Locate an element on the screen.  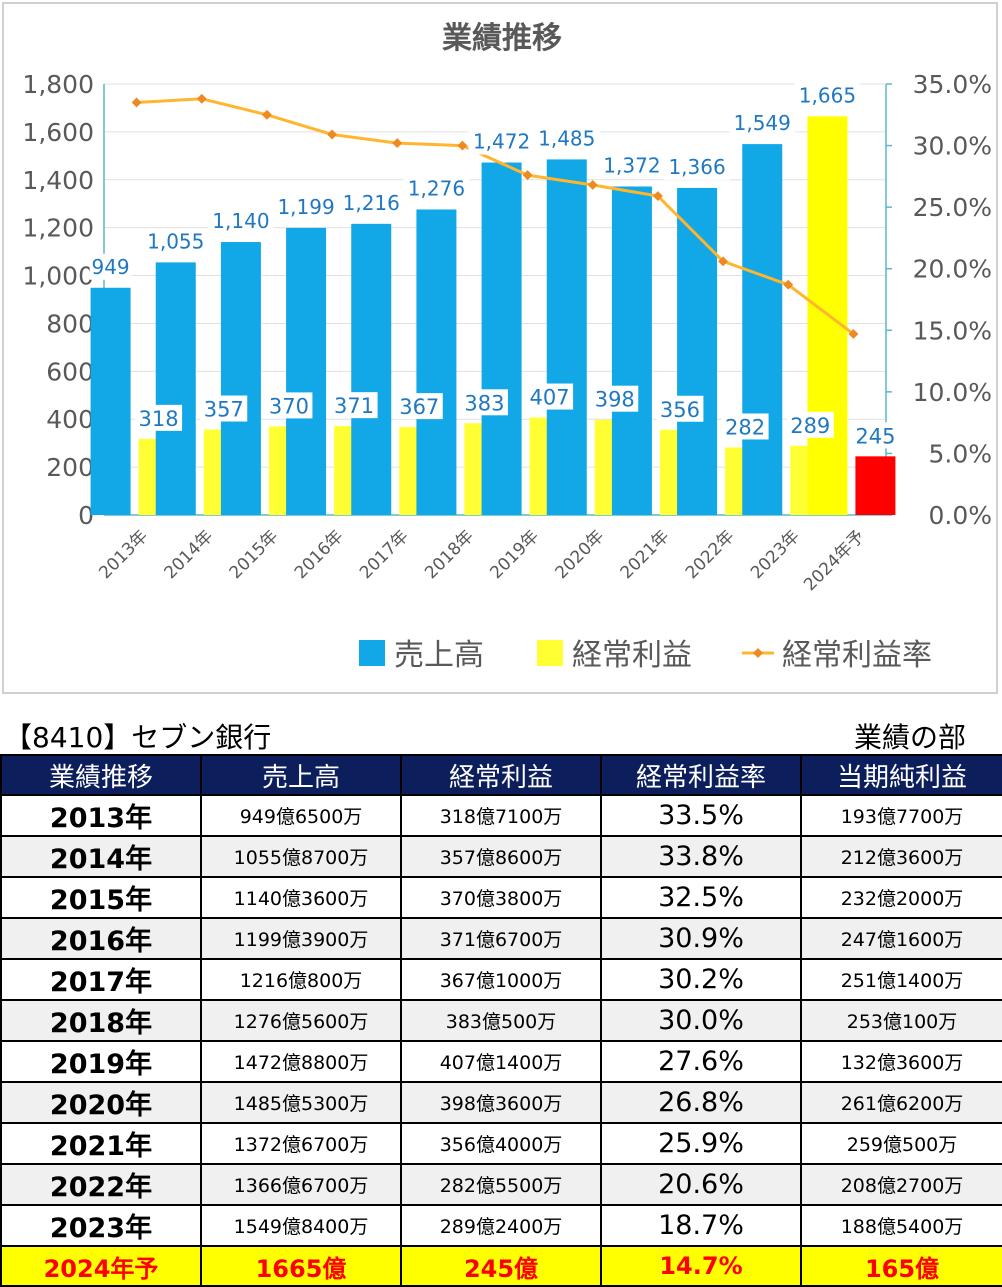
table-row: 2021年 1372億6700万 356億4000万 25.9% 259億500万 is located at coordinates (501, 1143).